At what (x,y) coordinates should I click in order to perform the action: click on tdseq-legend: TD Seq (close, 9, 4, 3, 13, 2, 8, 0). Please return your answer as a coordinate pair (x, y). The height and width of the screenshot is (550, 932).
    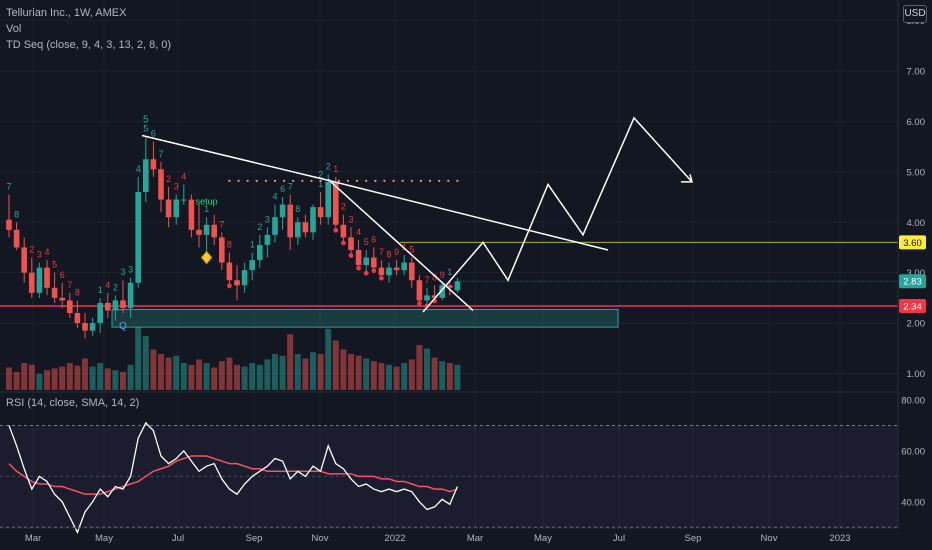
    Looking at the image, I should click on (89, 45).